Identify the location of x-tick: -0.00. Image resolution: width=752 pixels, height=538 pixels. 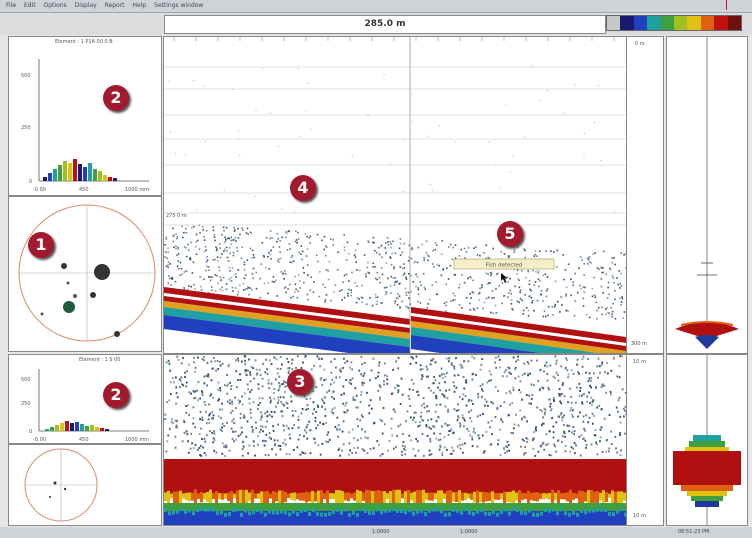
(39, 440).